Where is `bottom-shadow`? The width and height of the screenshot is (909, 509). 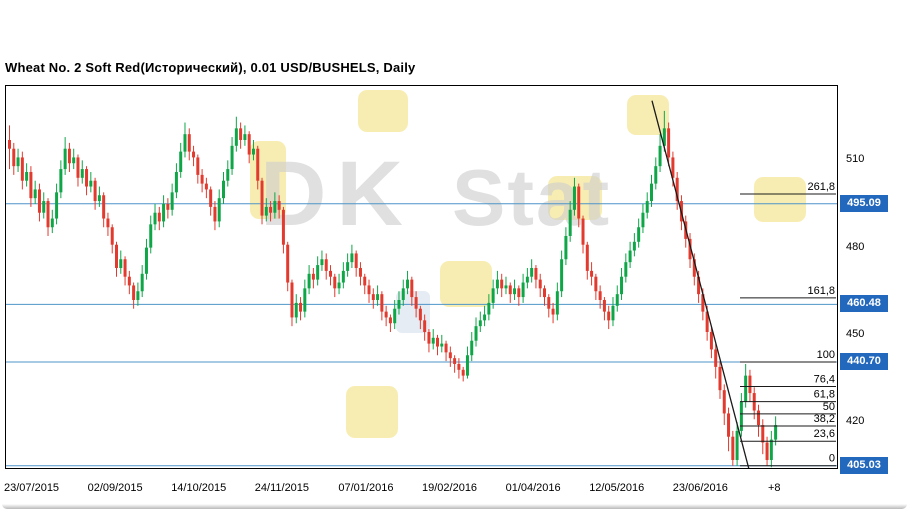
bottom-shadow is located at coordinates (454, 506).